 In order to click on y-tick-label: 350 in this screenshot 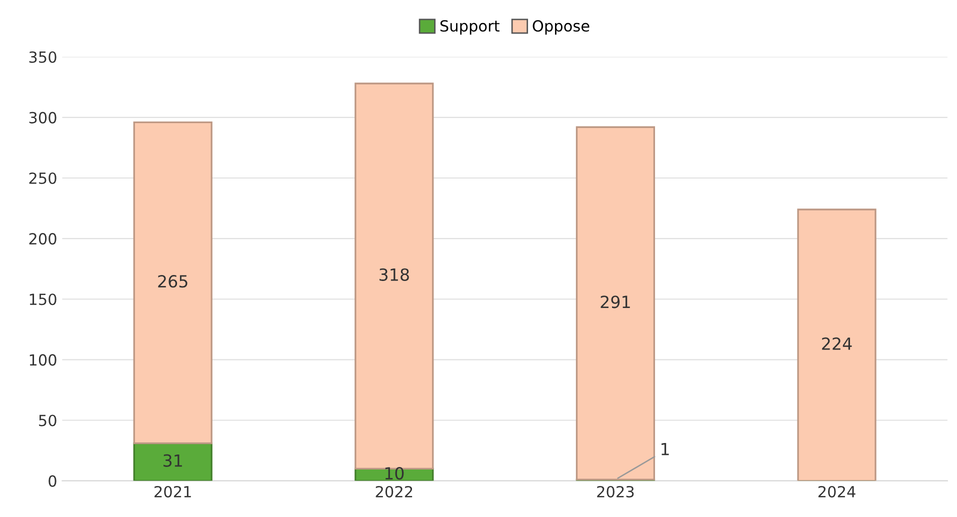, I will do `click(42, 57)`.